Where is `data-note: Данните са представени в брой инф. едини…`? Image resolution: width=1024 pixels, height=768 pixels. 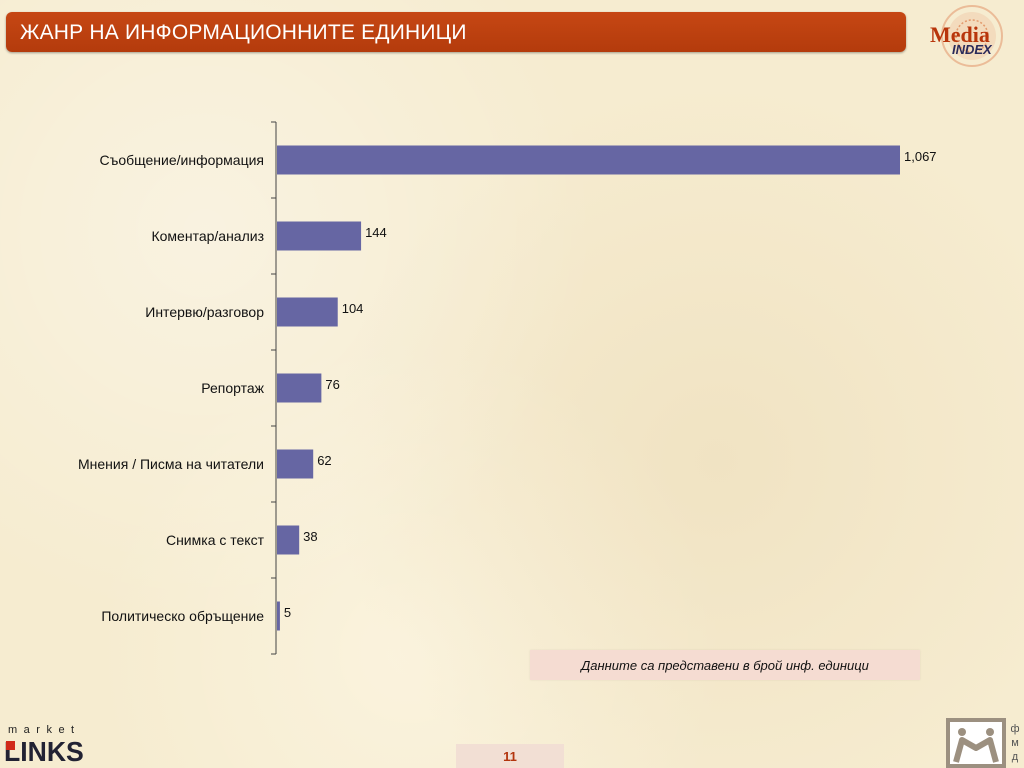
data-note: Данните са представени в брой инф. едини… is located at coordinates (725, 665).